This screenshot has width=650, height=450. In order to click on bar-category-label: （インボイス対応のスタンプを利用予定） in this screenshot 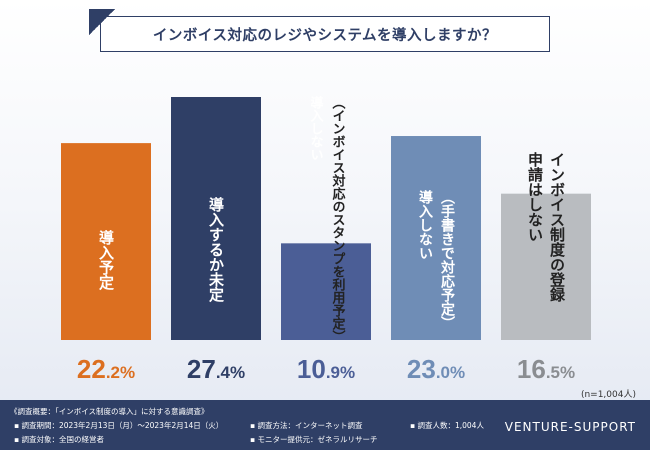, I will do `click(338, 219)`.